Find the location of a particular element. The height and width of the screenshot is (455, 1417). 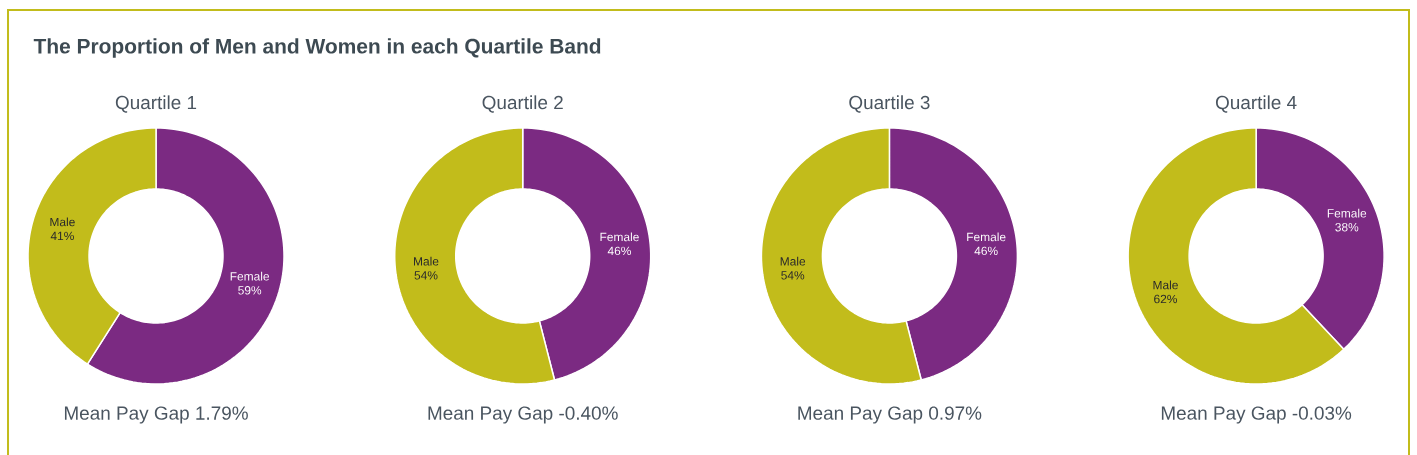

text: Mean Pay Gap 0.97% is located at coordinates (890, 415).